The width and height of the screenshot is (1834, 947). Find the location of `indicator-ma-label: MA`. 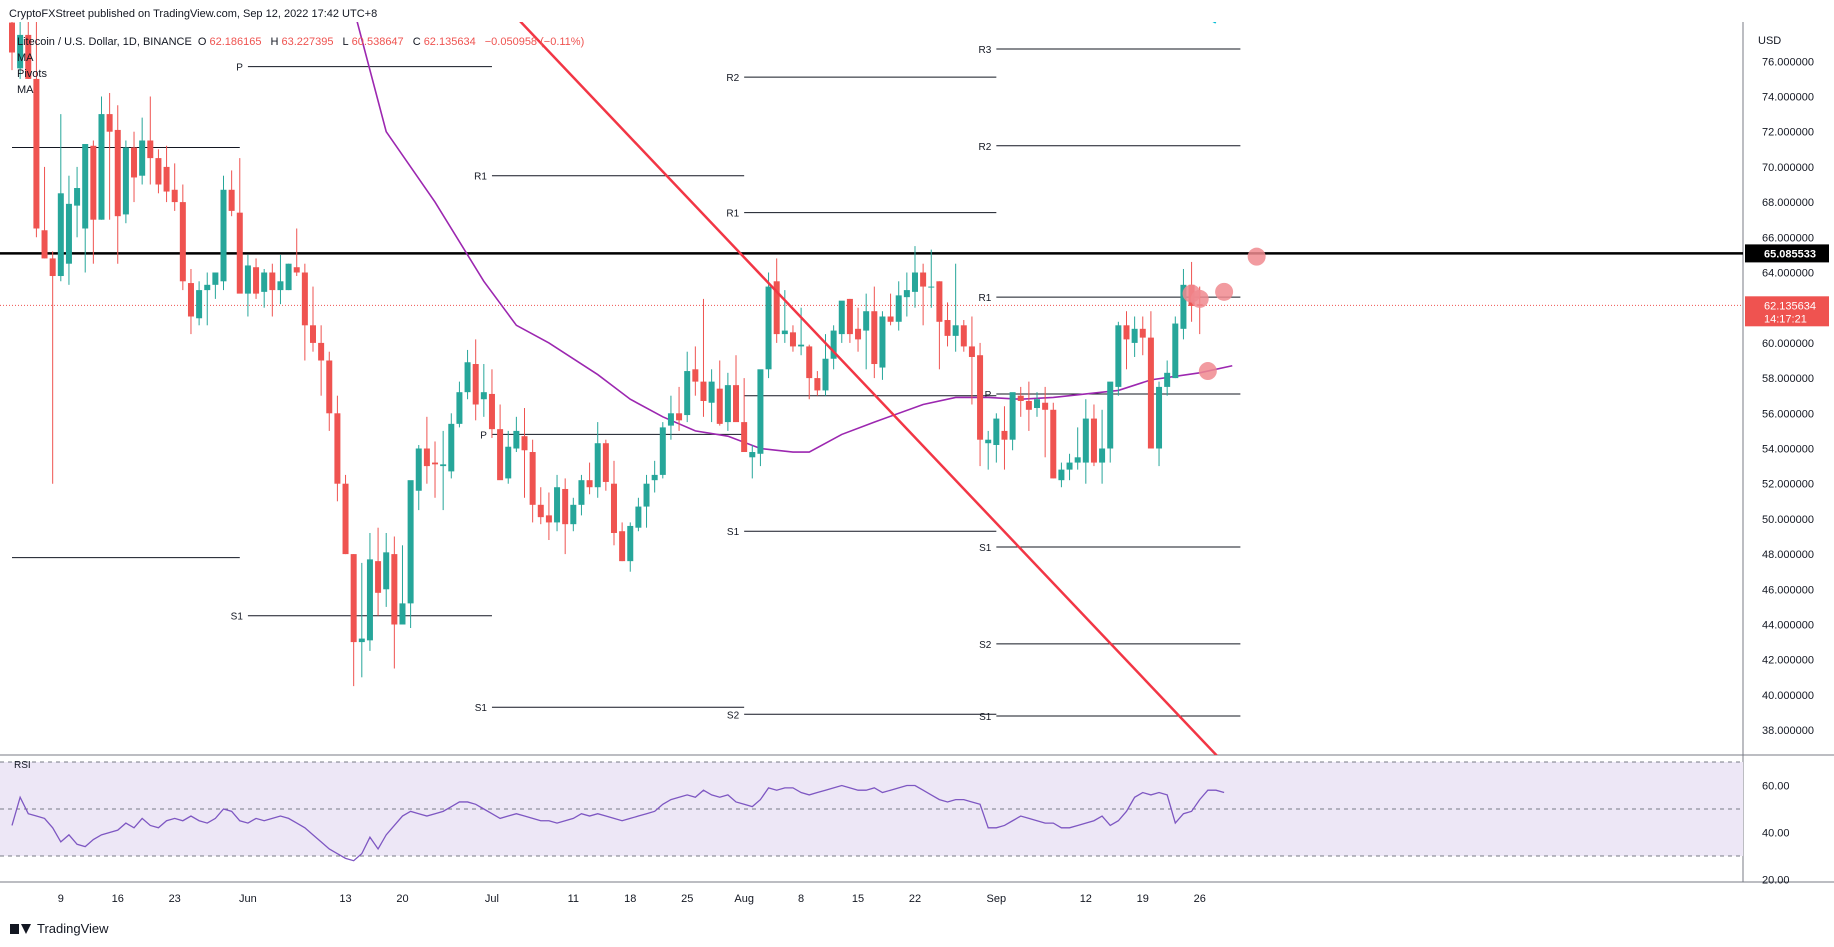

indicator-ma-label: MA is located at coordinates (25, 58).